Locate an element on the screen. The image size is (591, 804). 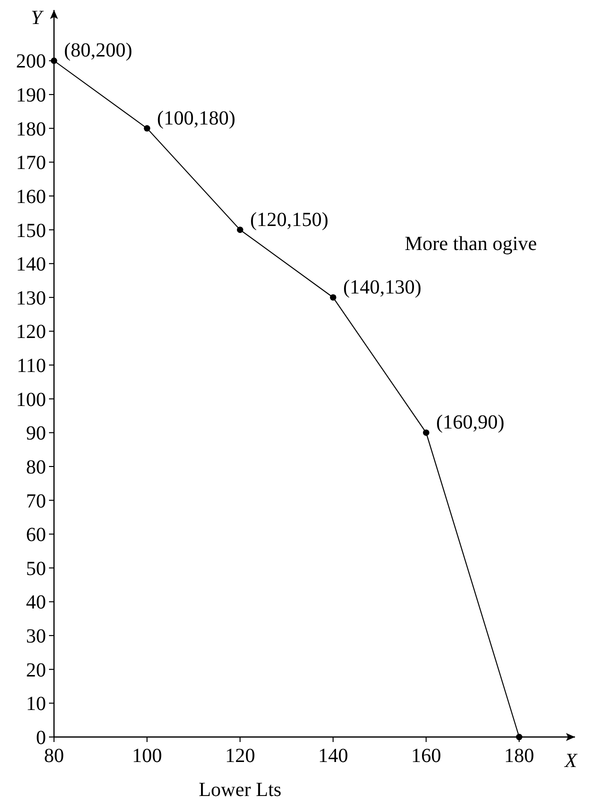
y-tick-label: 200 is located at coordinates (31, 61).